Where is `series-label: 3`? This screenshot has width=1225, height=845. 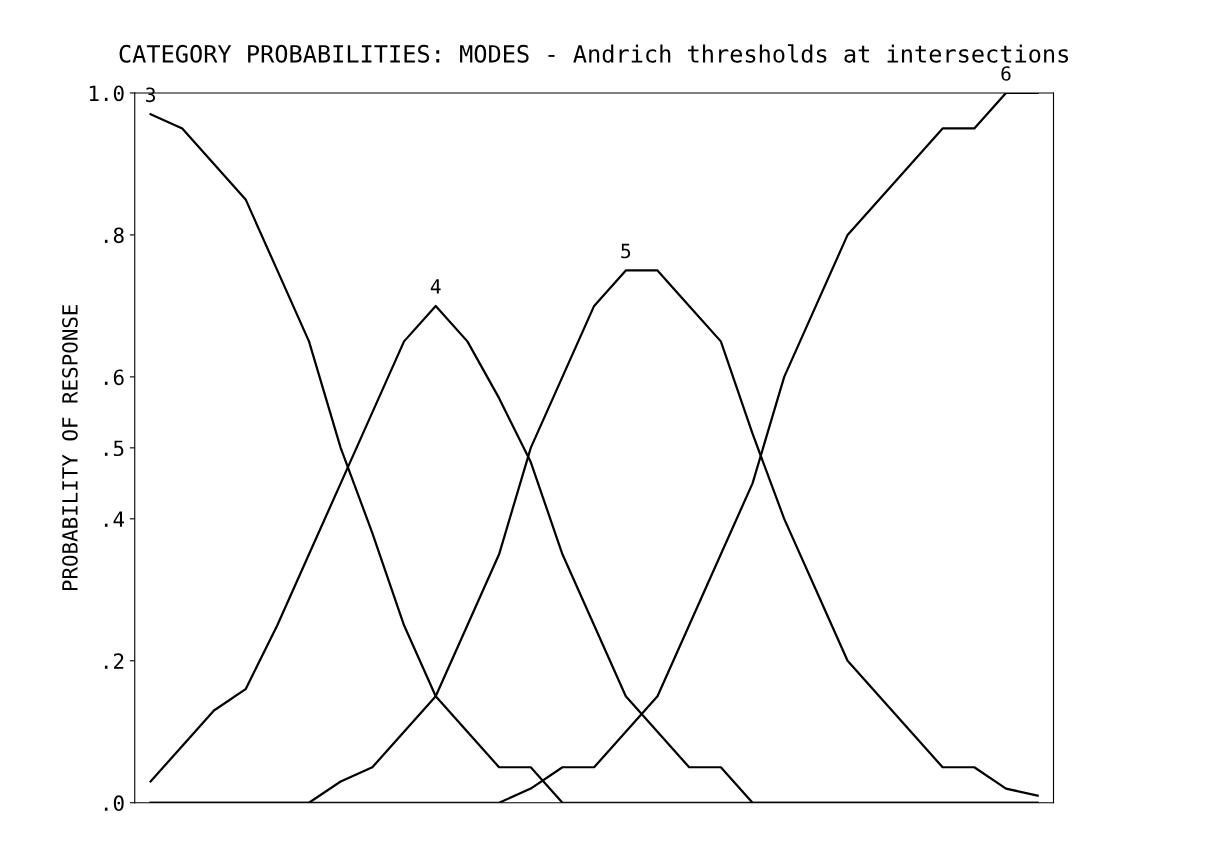 series-label: 3 is located at coordinates (150, 95).